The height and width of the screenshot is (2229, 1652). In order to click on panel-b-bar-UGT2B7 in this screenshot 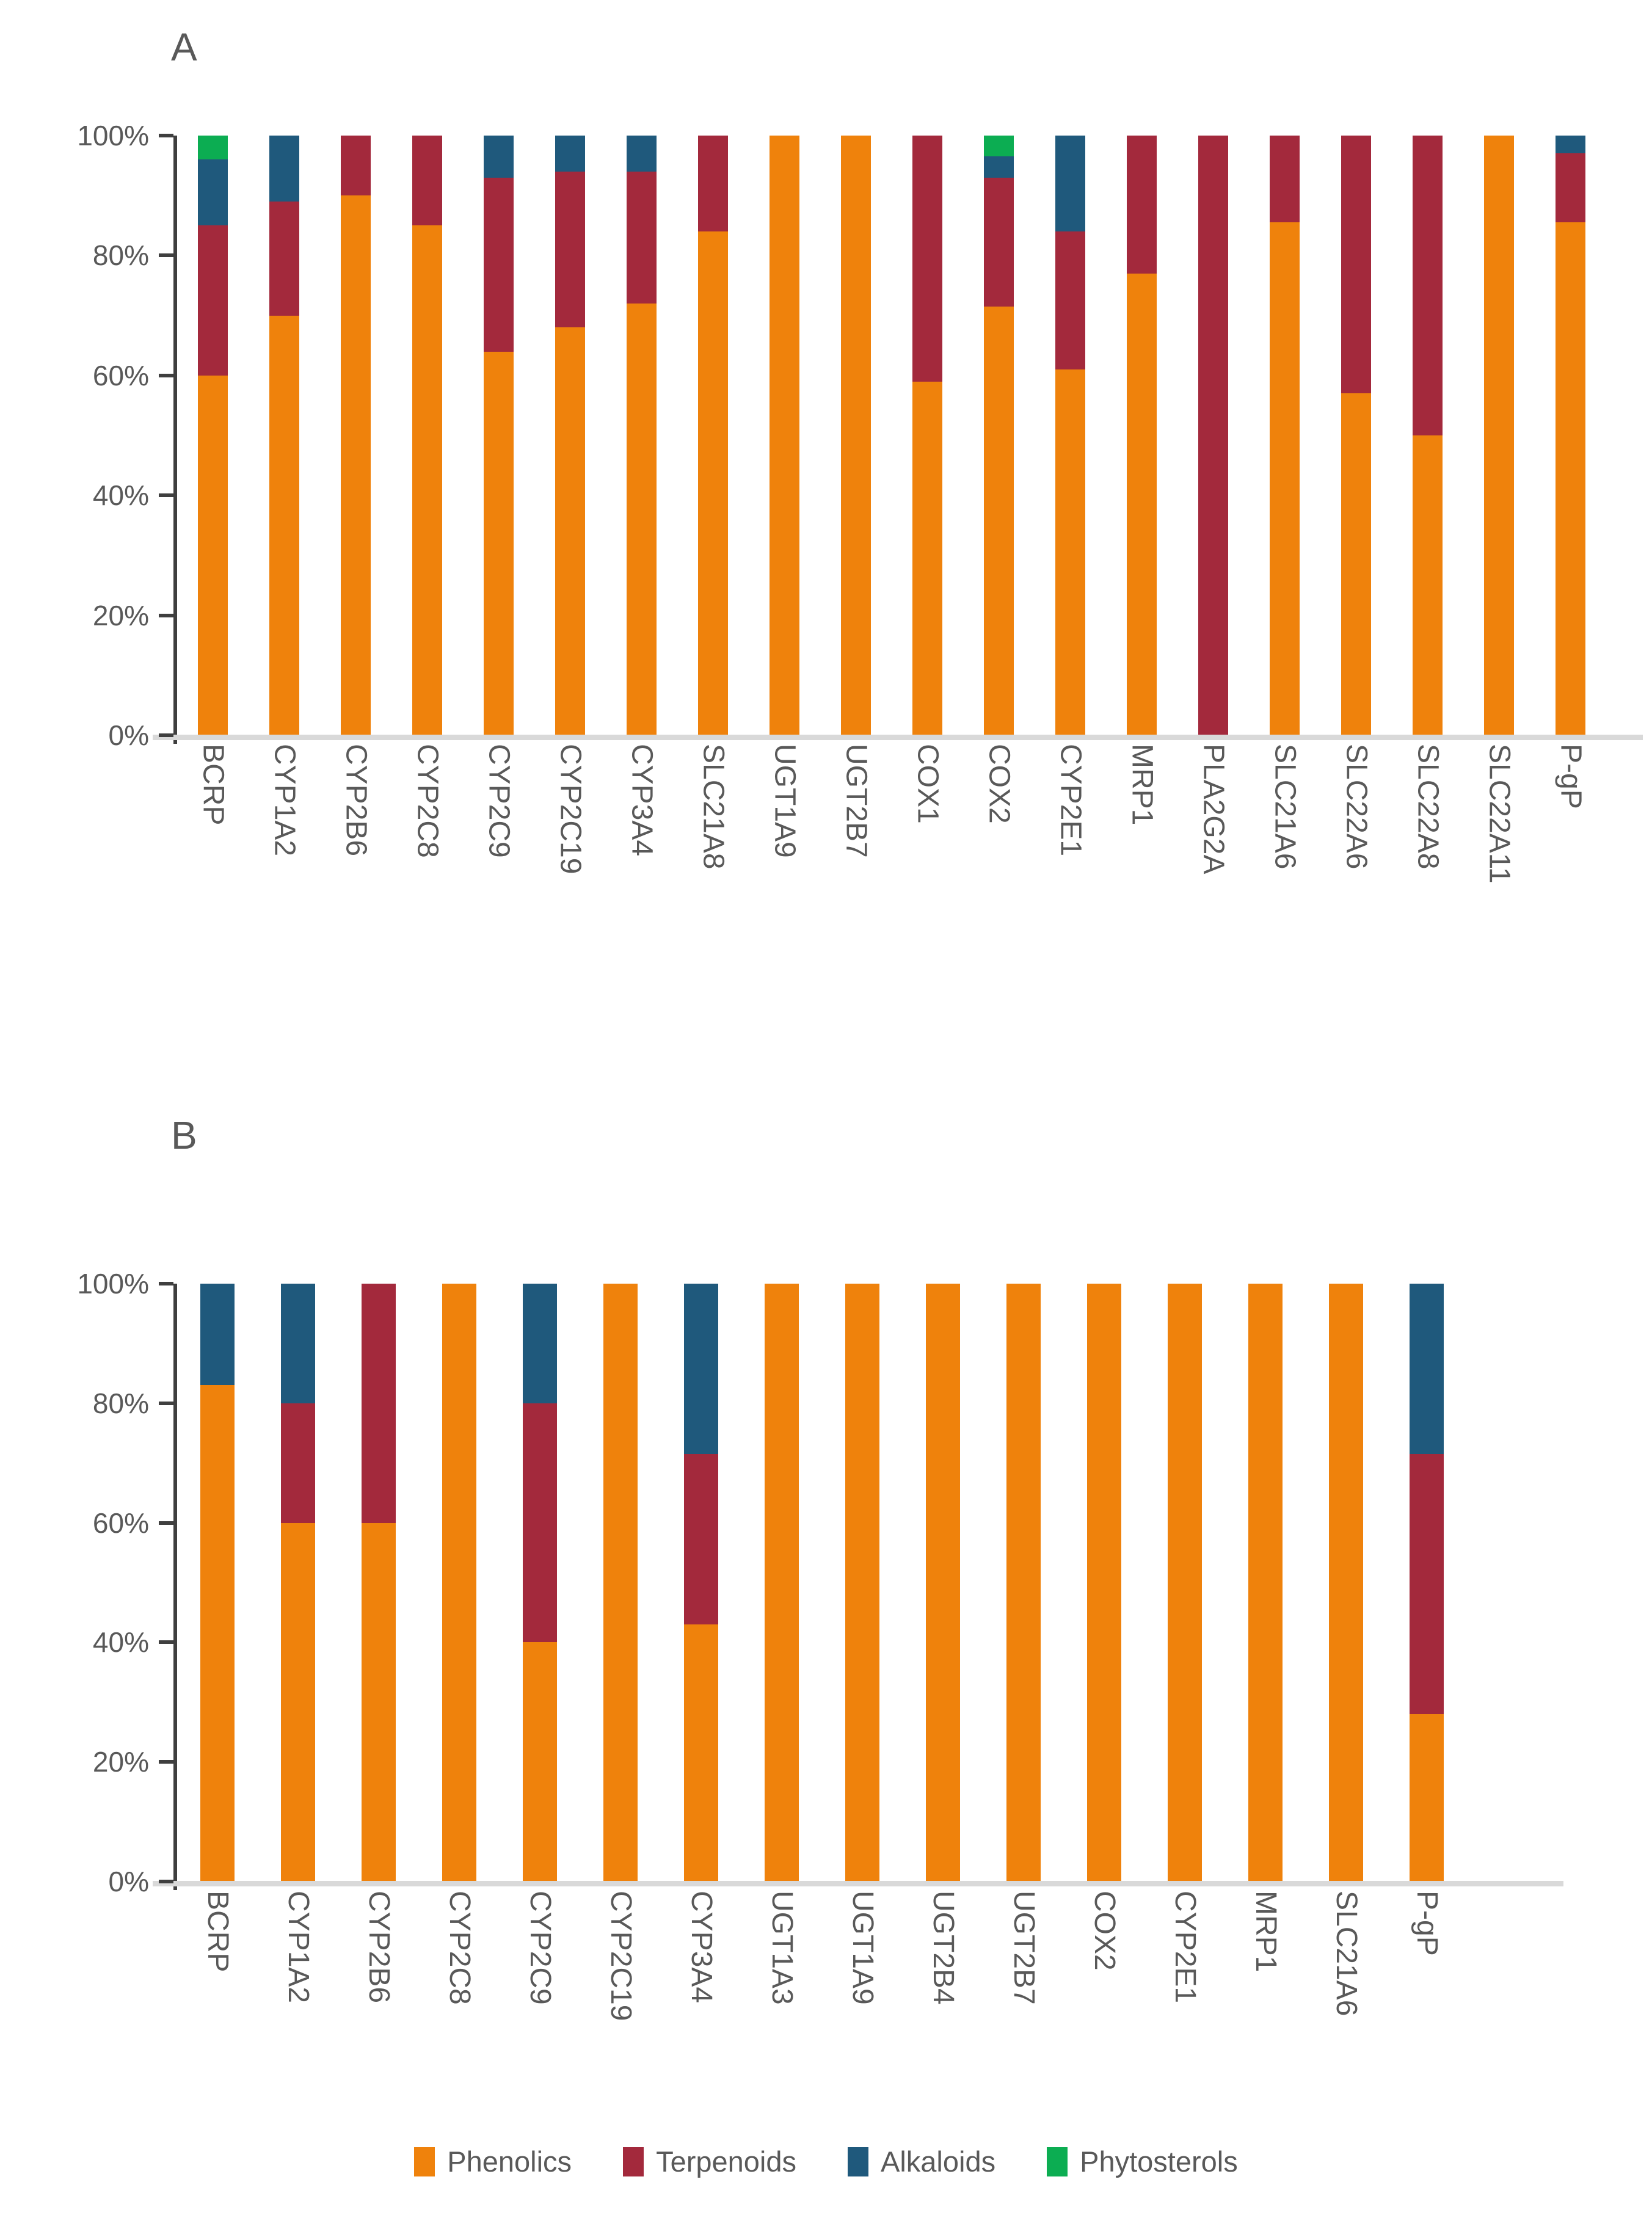, I will do `click(1023, 1583)`.